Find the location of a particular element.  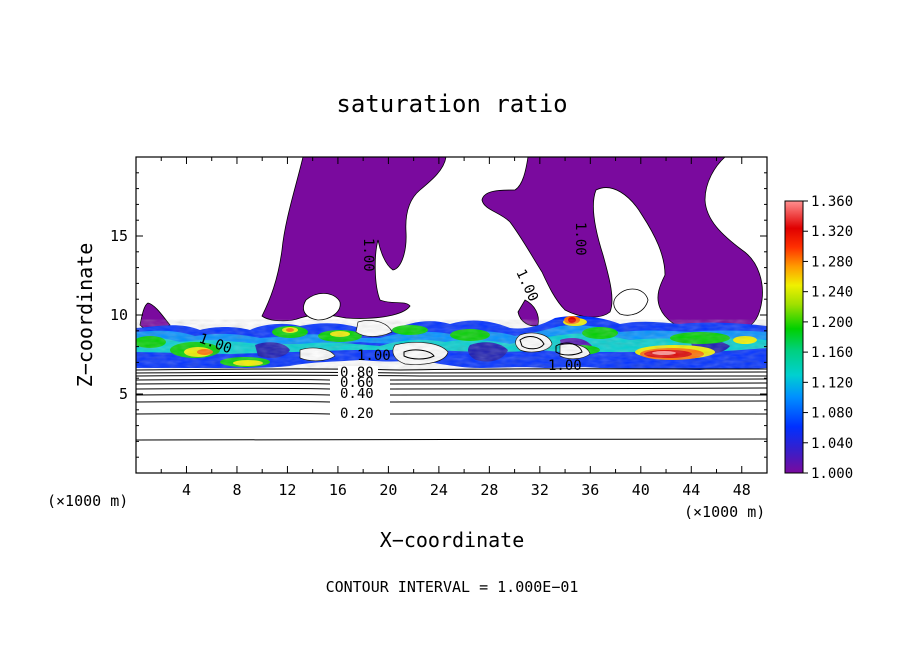

contour-label: 0.40 is located at coordinates (357, 394).